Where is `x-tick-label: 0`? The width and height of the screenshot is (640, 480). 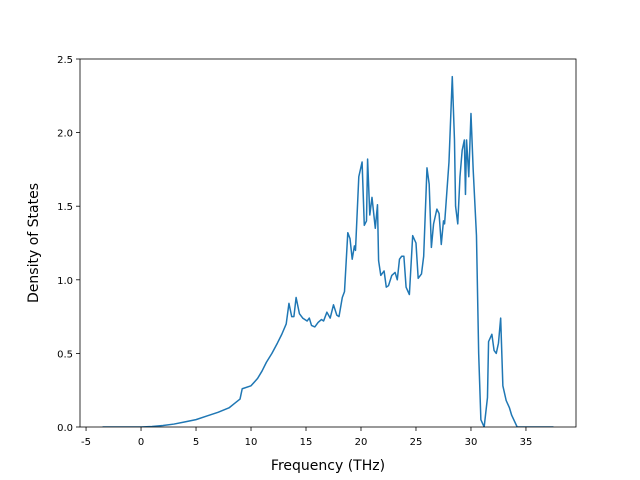 x-tick-label: 0 is located at coordinates (141, 442).